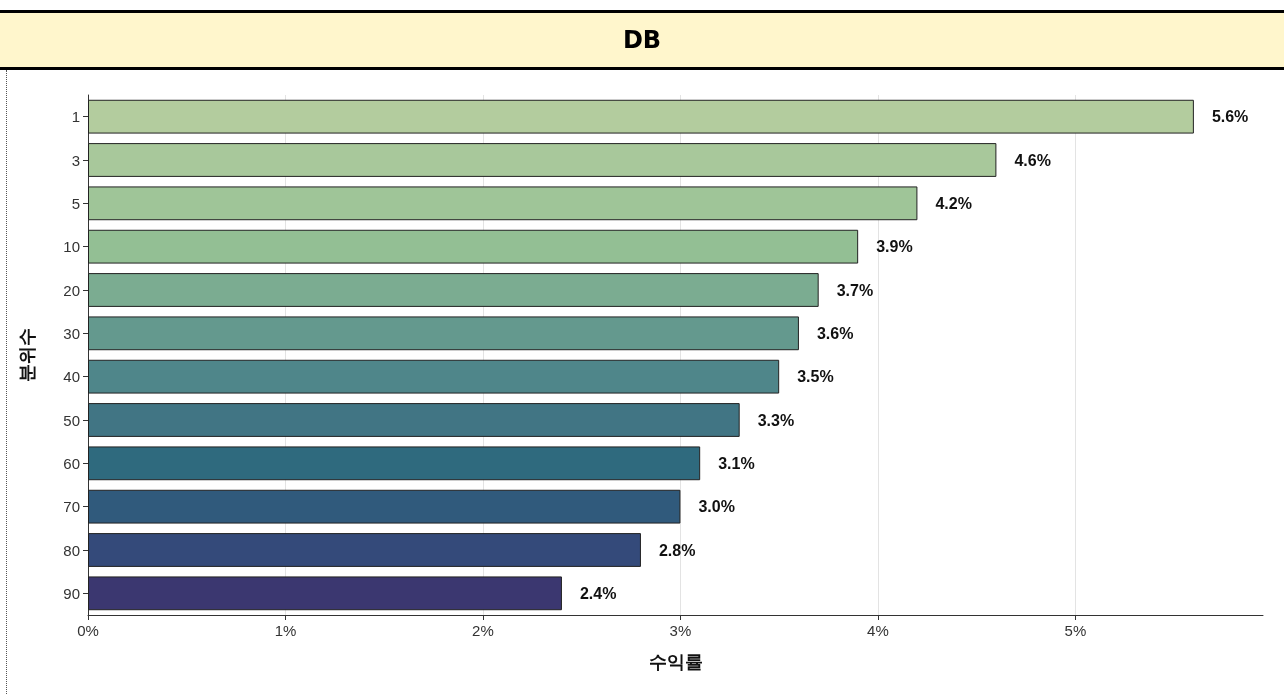 This screenshot has height=694, width=1284. Describe the element at coordinates (642, 40) in the screenshot. I see `chart-title: DB` at that location.